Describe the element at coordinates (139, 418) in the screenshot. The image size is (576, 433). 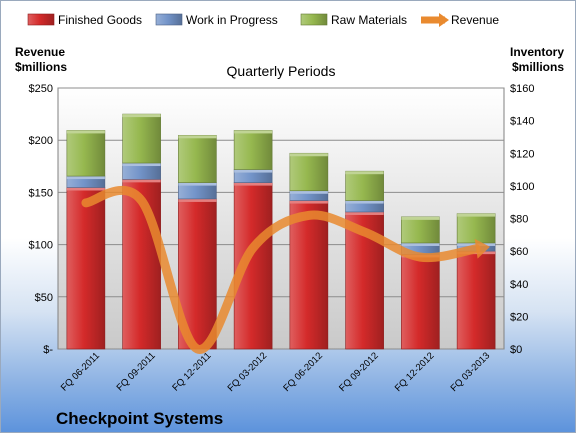
I see `company-name: Checkpoint Systems` at that location.